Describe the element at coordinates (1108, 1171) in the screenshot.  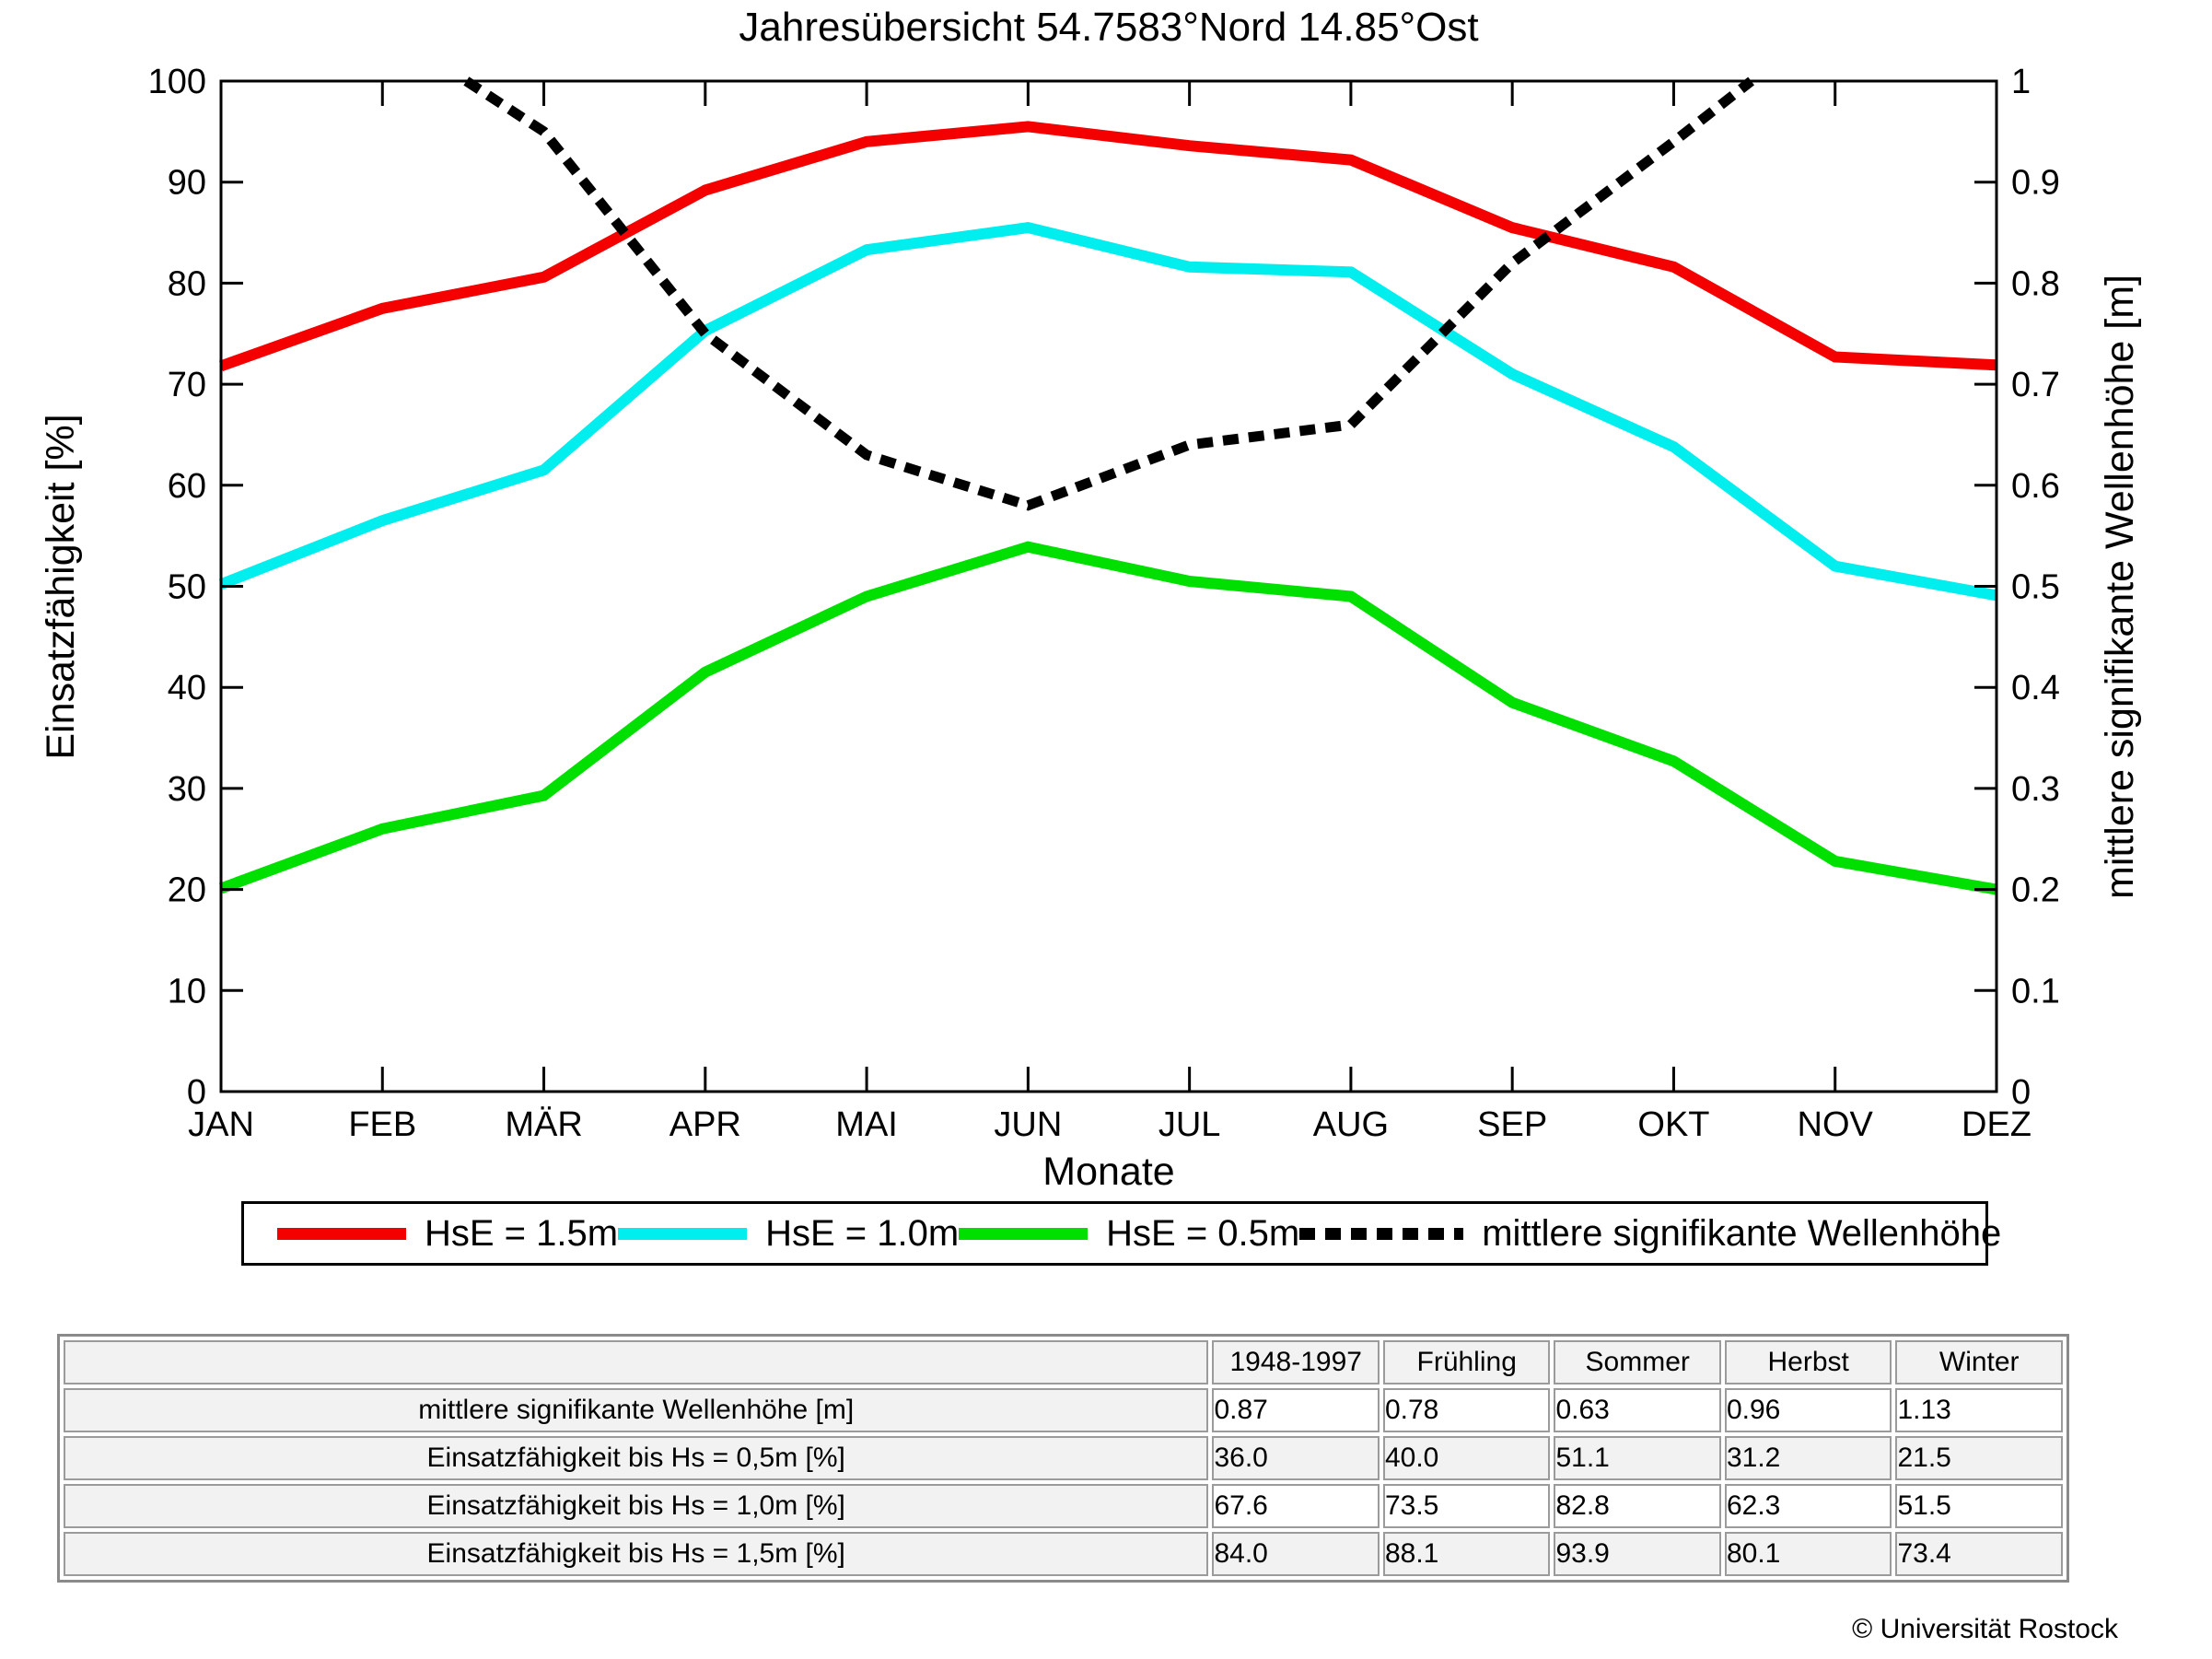
I see `x-axis-label: Monate` at that location.